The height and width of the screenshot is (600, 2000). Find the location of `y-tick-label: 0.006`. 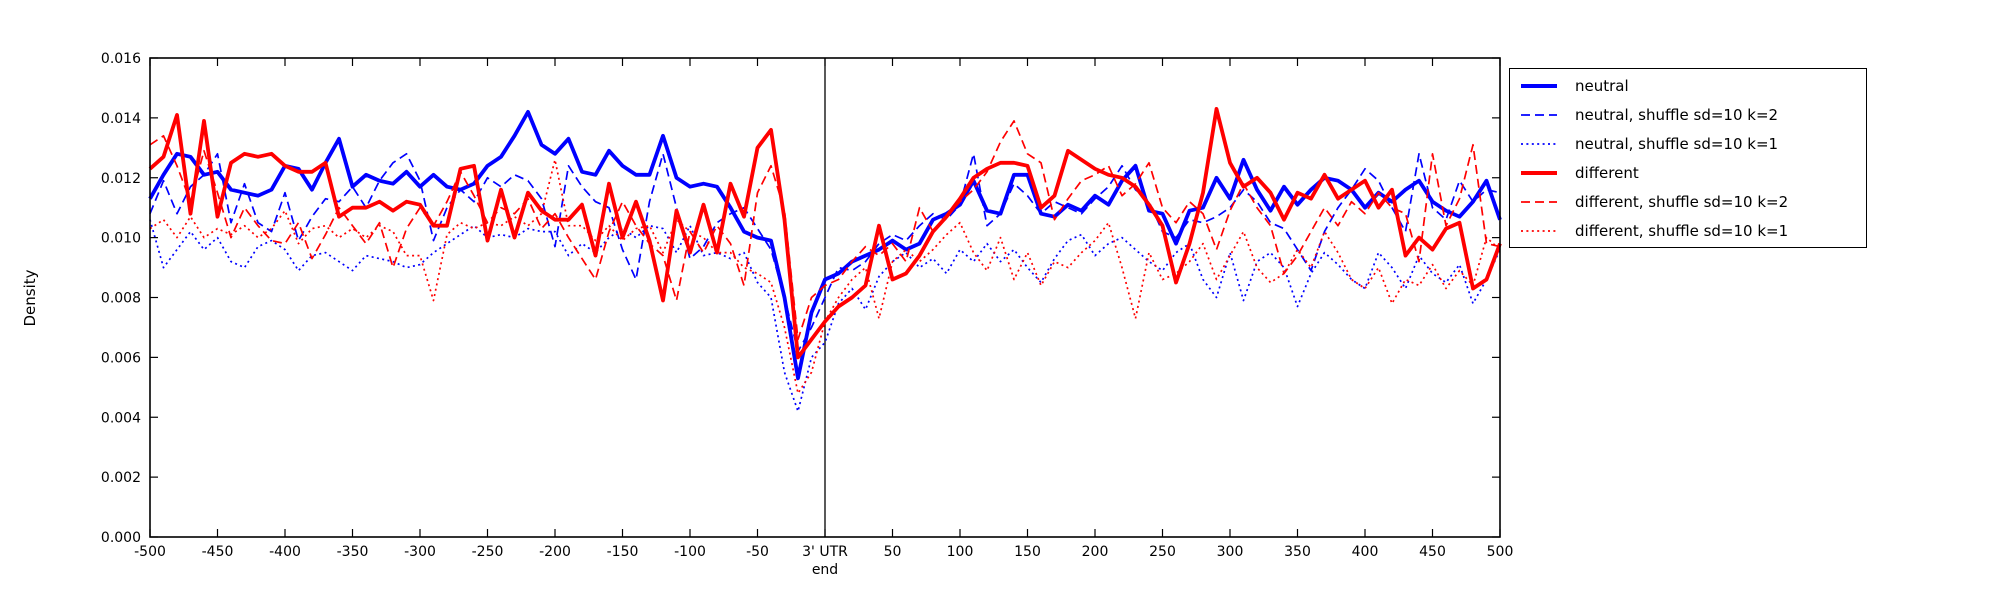

y-tick-label: 0.006 is located at coordinates (121, 358).